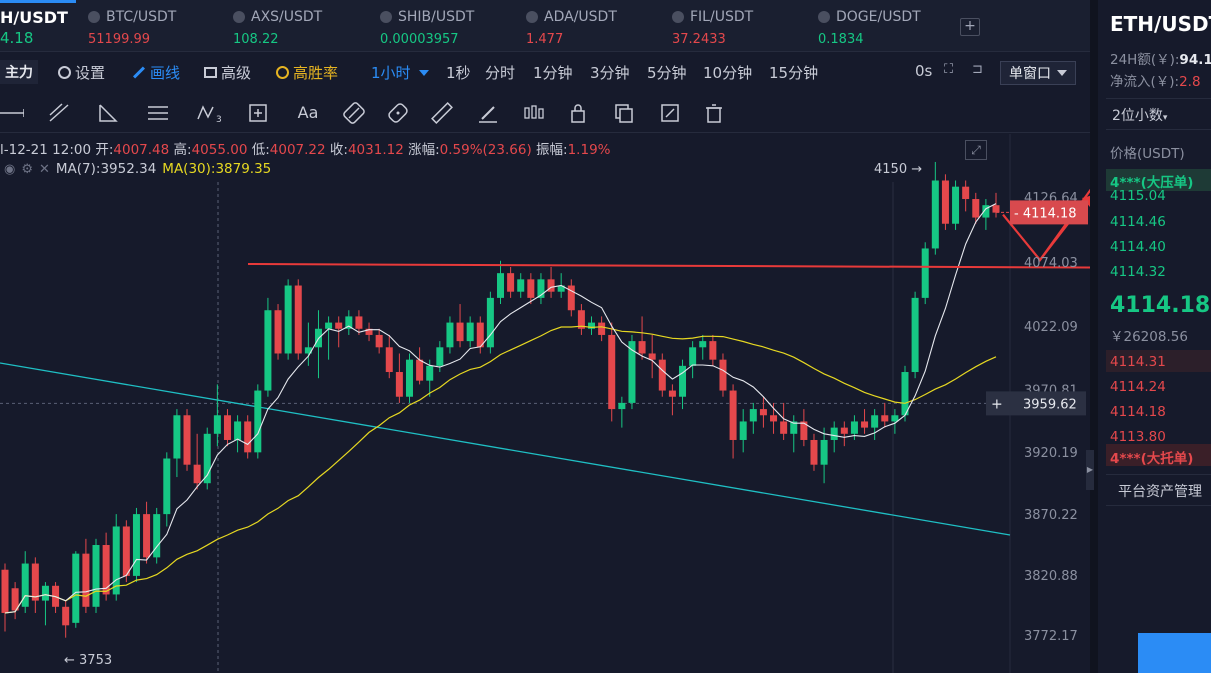  What do you see at coordinates (447, 26) in the screenshot?
I see `tab-shib-usdt: SHIB/USDT 0.00003957` at bounding box center [447, 26].